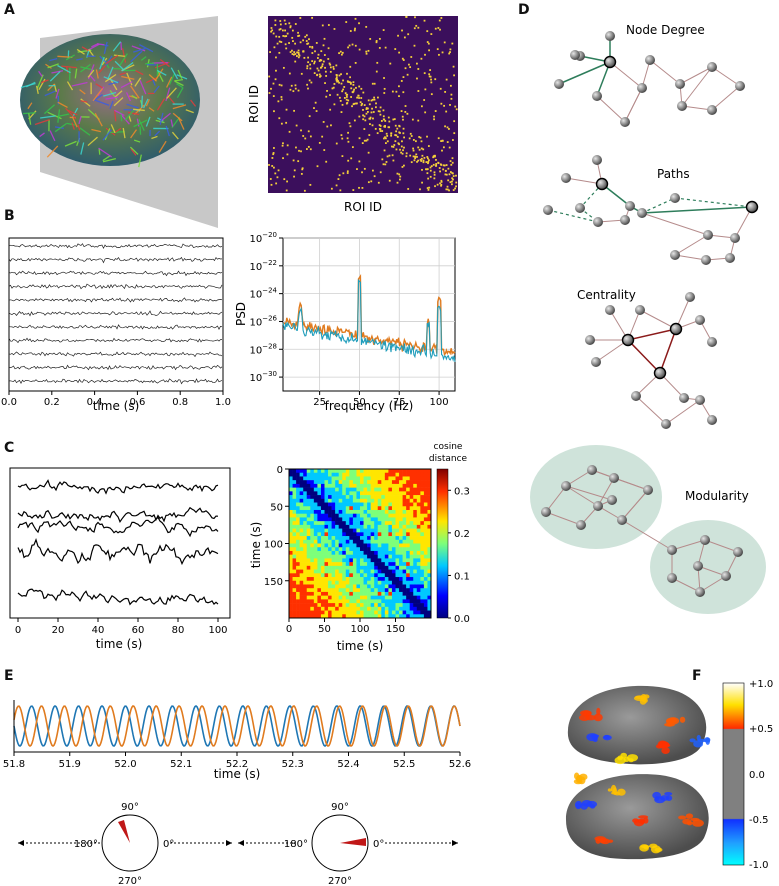 The height and width of the screenshot is (886, 779). I want to click on label-paths: Paths, so click(673, 174).